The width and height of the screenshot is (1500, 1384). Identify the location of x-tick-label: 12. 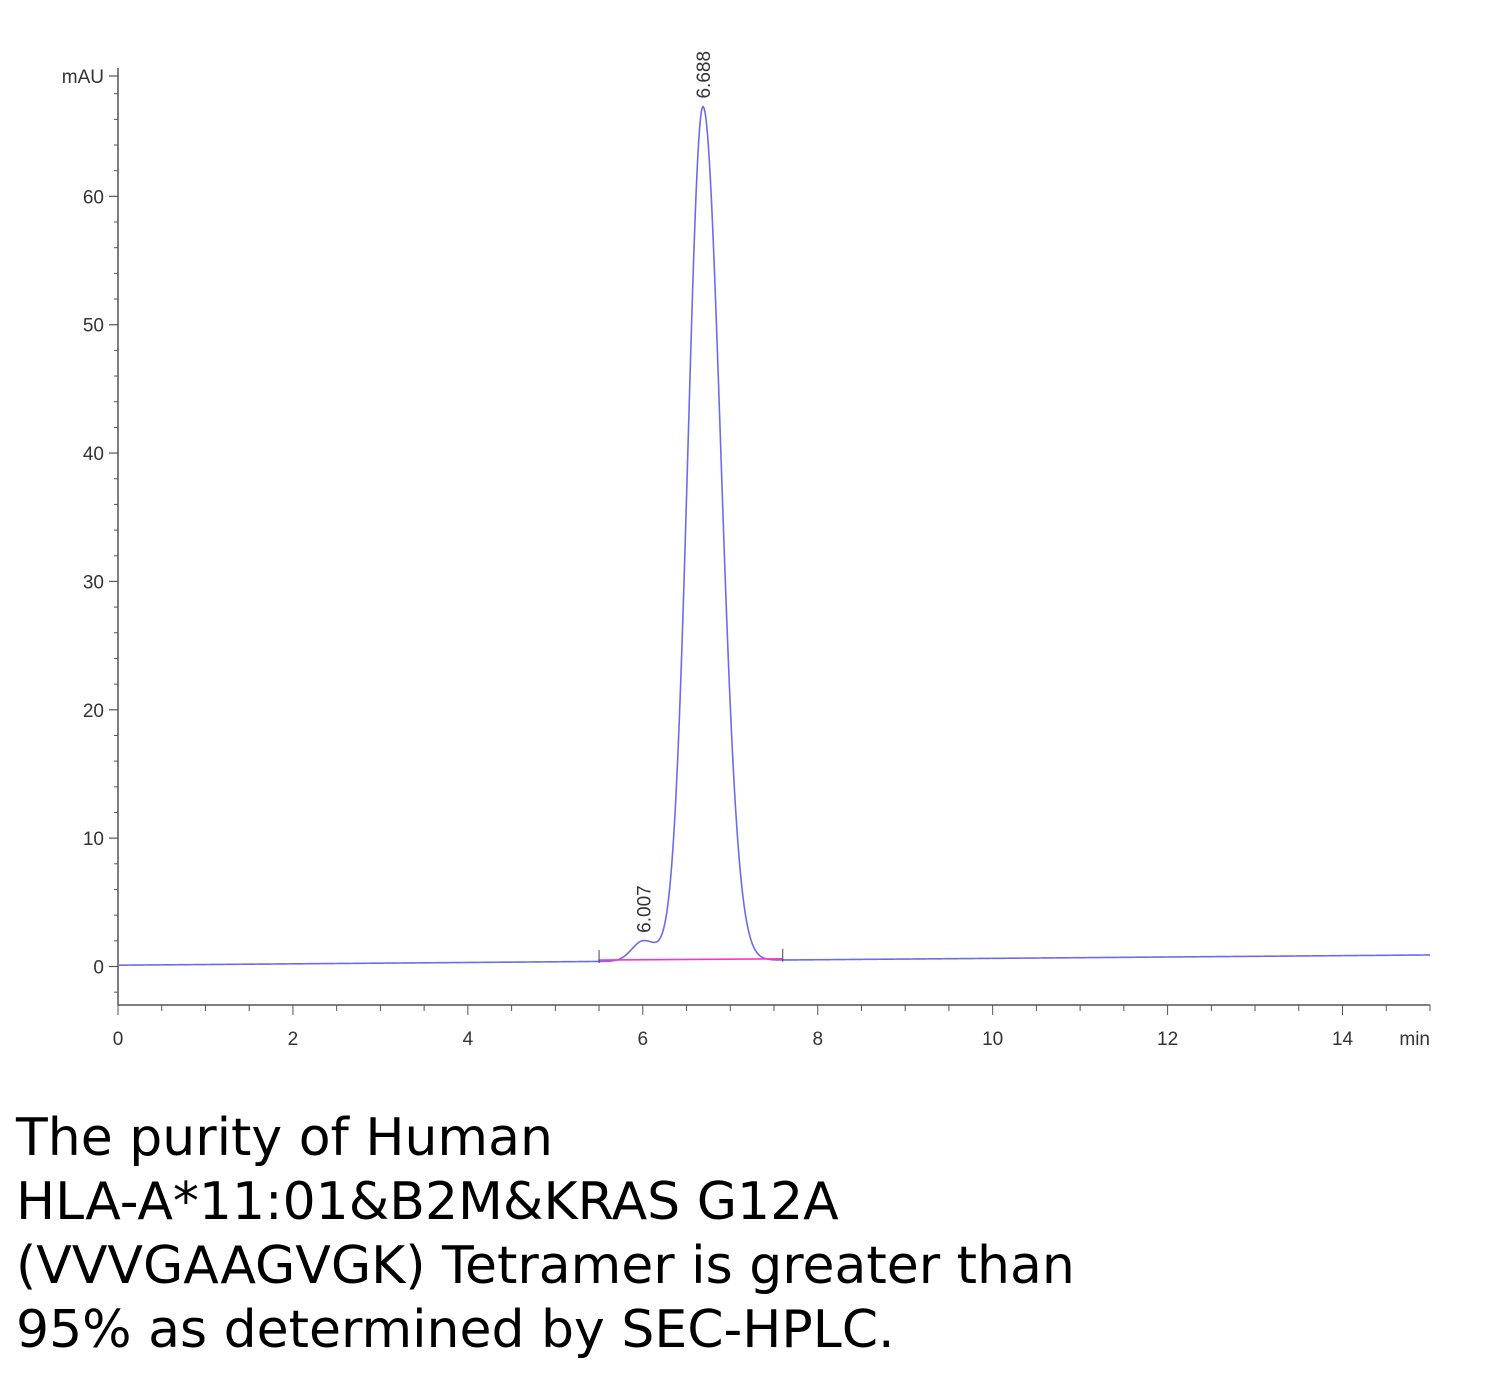
(1167, 1039).